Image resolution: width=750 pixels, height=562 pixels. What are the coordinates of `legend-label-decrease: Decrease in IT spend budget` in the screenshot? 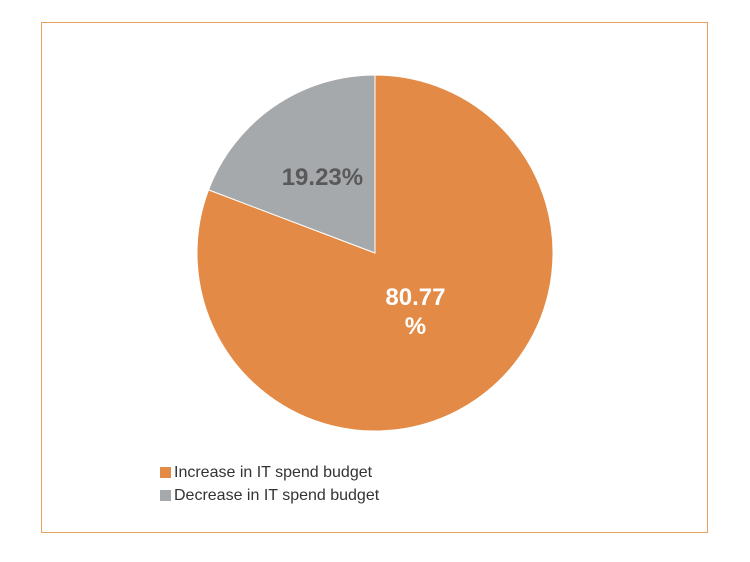 It's located at (277, 495).